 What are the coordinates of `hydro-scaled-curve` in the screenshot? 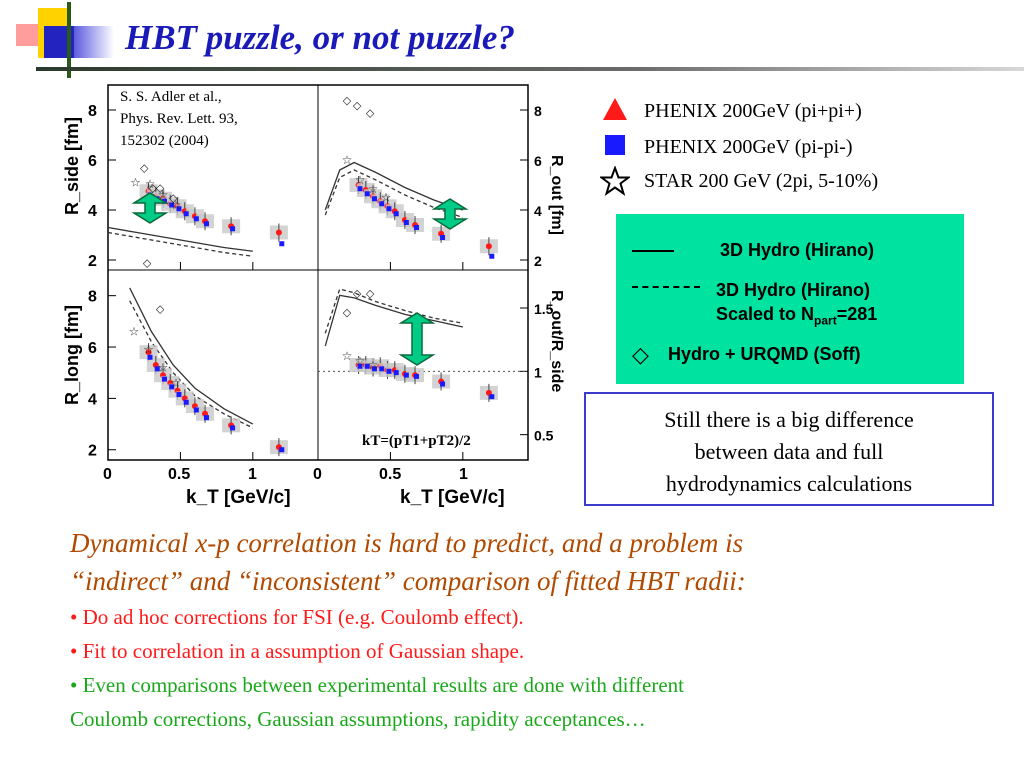 It's located at (393, 311).